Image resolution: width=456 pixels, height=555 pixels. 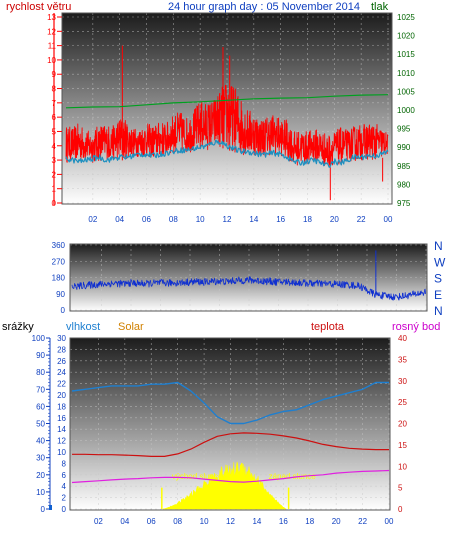 I want to click on wind-x-tick-label: 02, so click(x=92, y=219).